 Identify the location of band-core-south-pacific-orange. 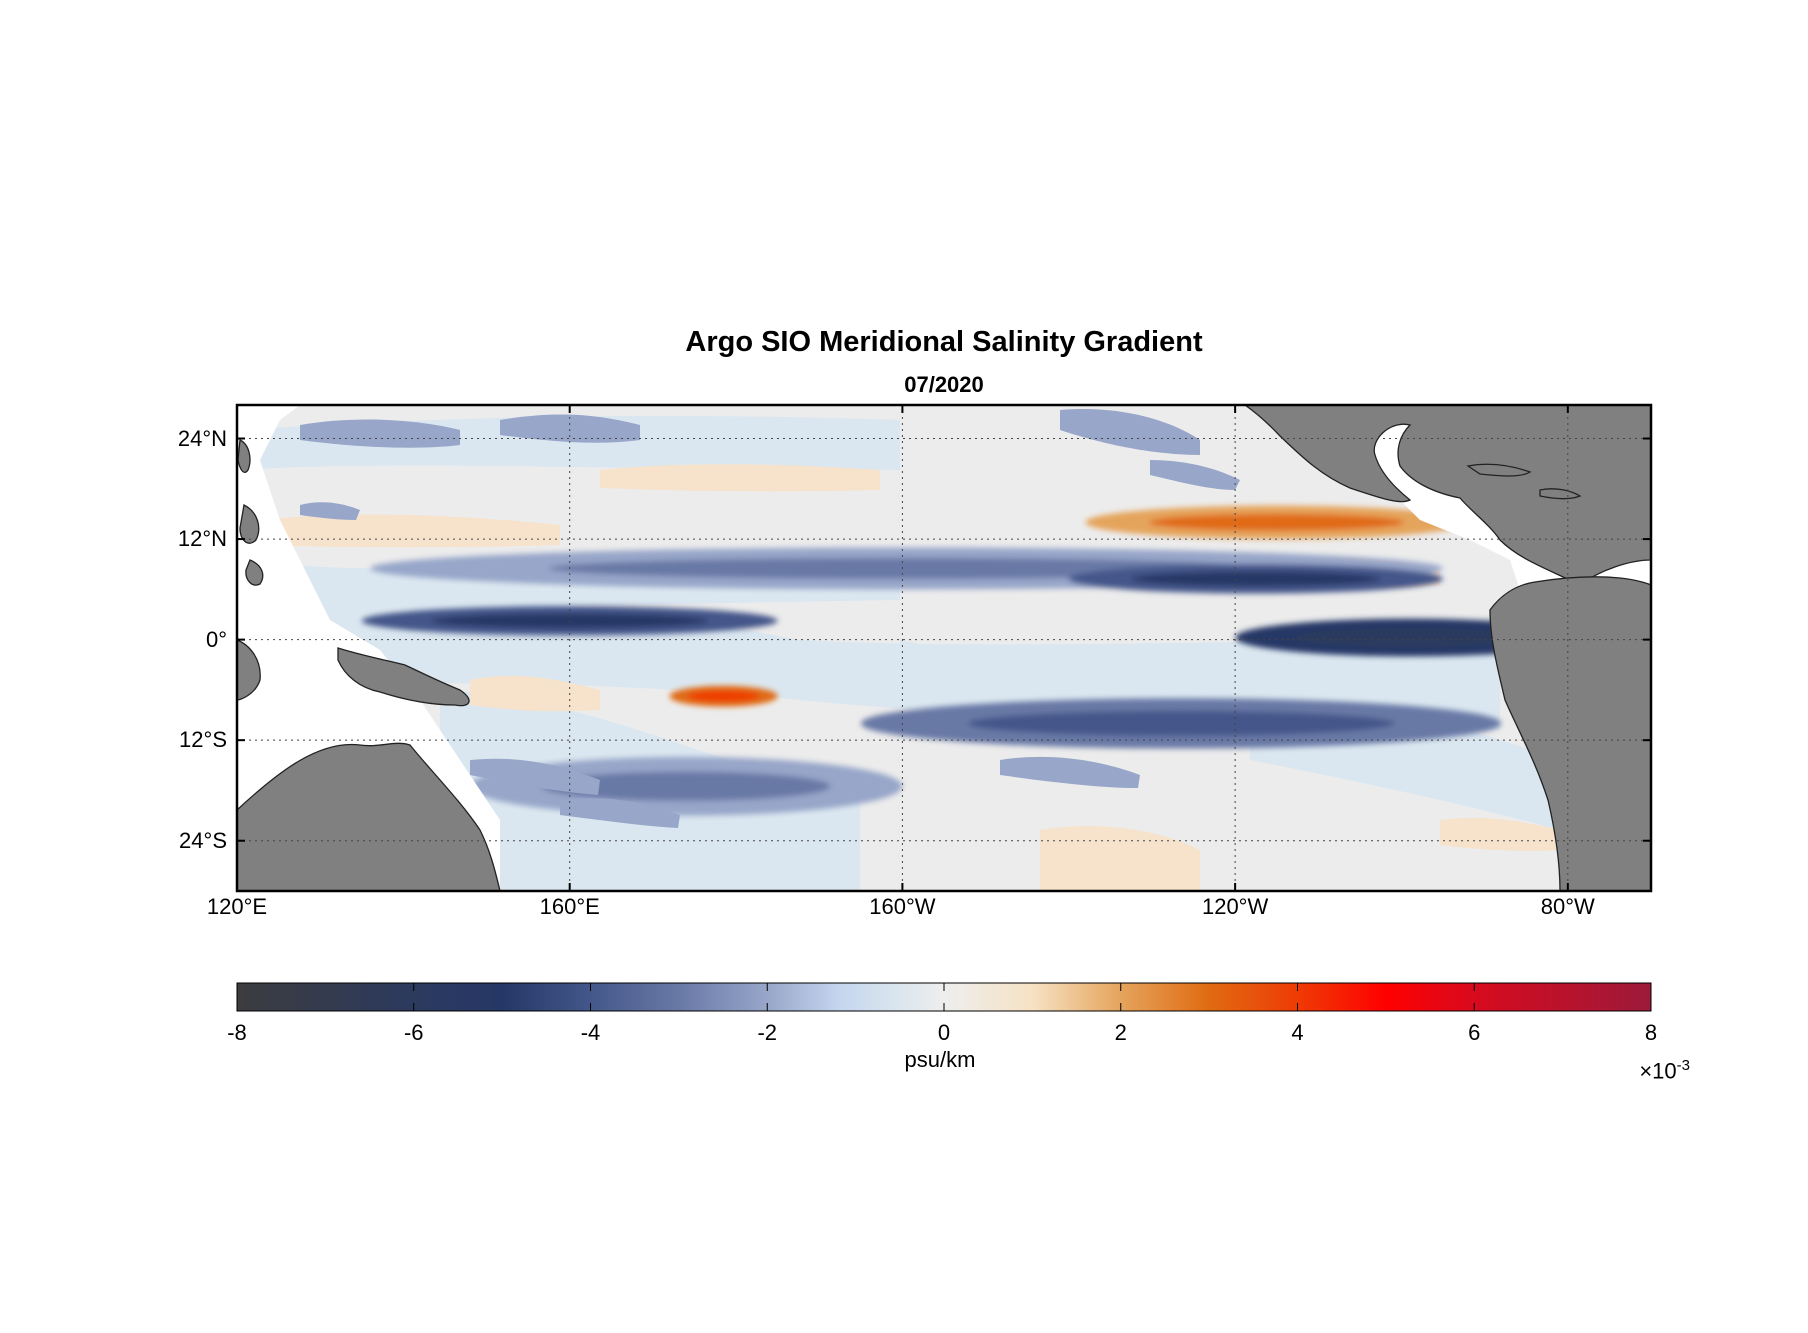
(723, 696).